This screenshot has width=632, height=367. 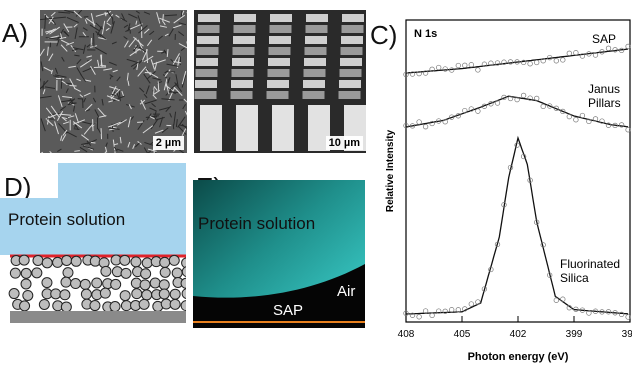 What do you see at coordinates (288, 310) in the screenshot?
I see `panel-e-sap-text: SAP` at bounding box center [288, 310].